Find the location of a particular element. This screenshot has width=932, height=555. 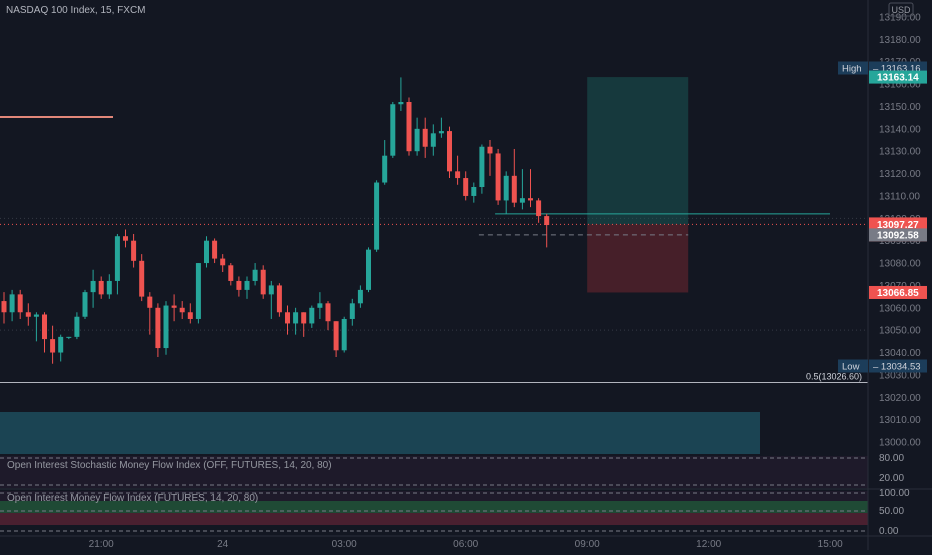

price-tick-label: 13040.00 is located at coordinates (900, 353).